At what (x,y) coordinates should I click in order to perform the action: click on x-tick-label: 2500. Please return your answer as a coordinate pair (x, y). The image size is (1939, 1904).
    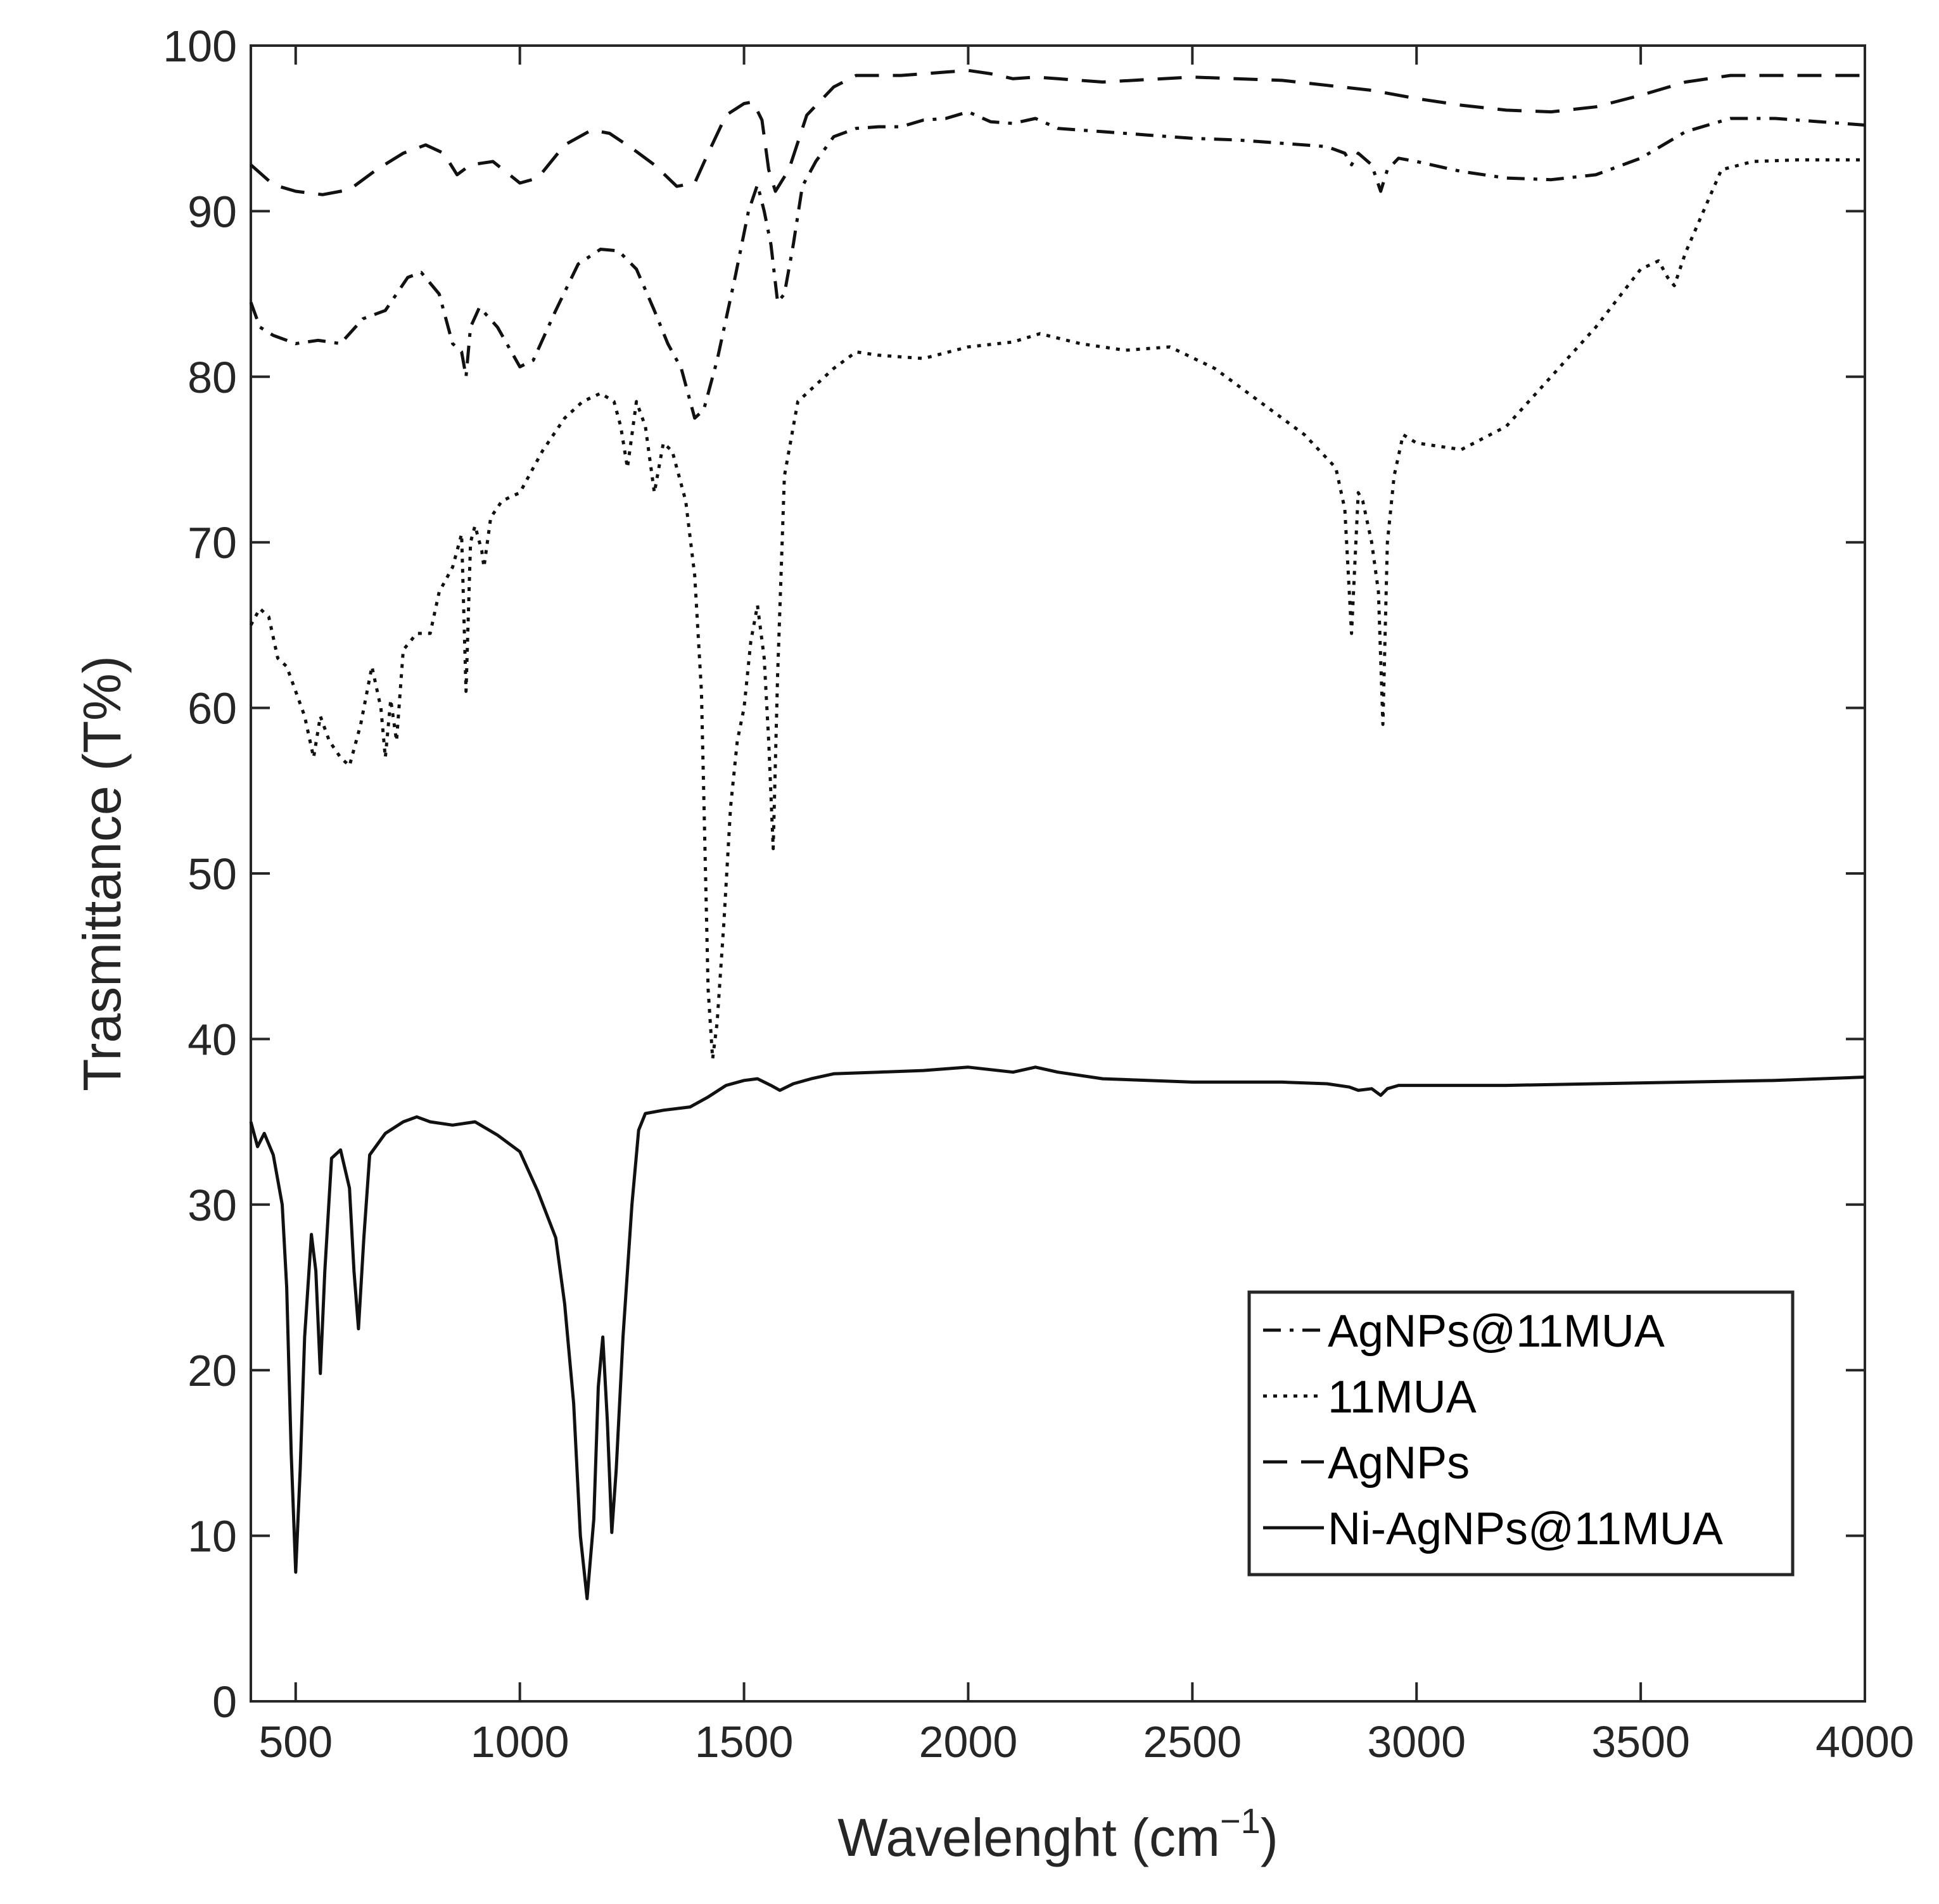
    Looking at the image, I should click on (1193, 1742).